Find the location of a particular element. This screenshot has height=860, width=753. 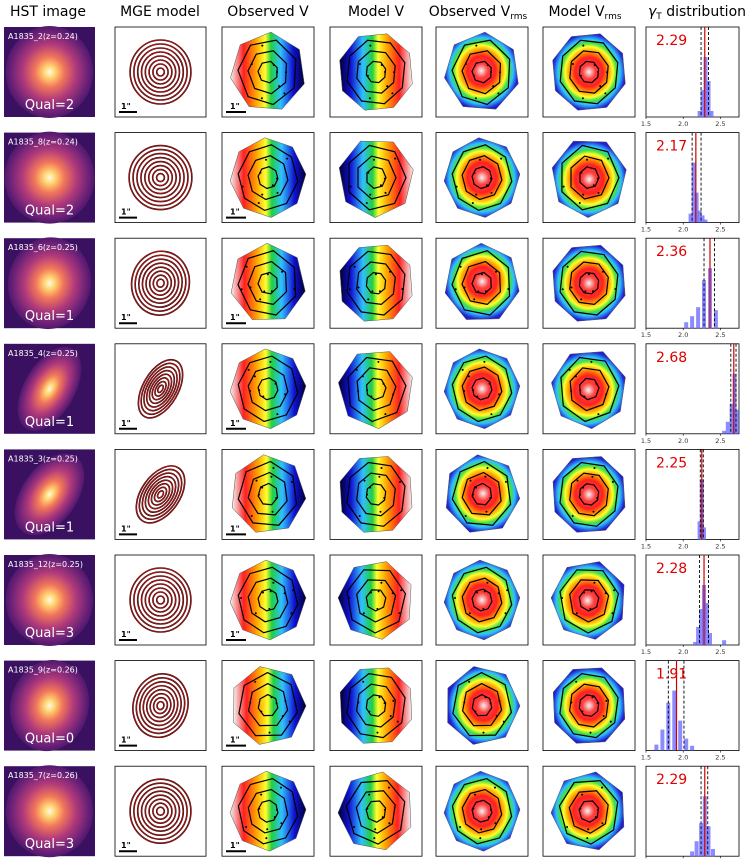

galaxy-row: A1835_8(z=0.24) Qual=2 1" 1" 2.17 1.5 2.0 2.5 is located at coordinates (372, 182).